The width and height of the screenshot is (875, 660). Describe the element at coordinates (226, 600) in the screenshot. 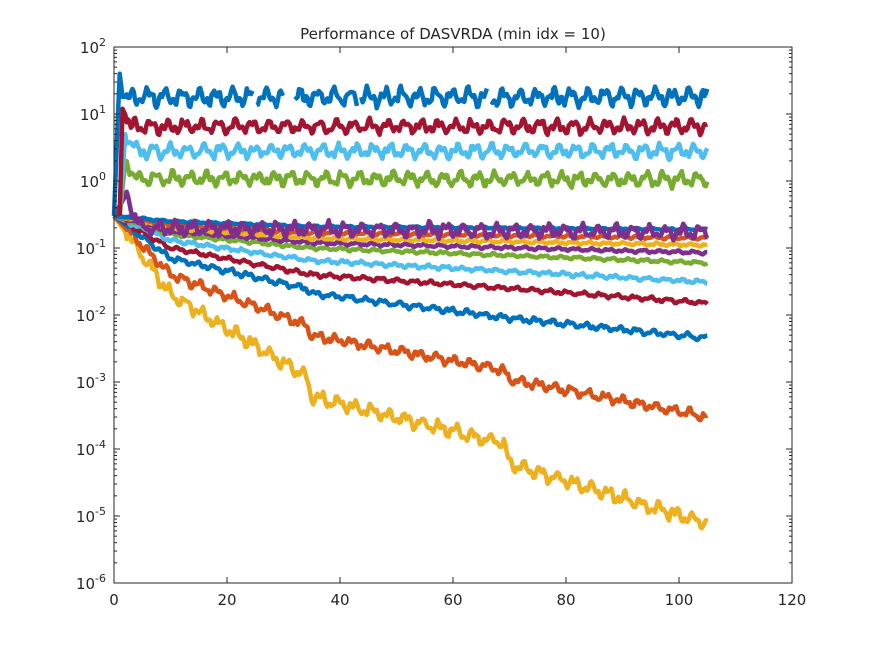

I see `x-tick-label: 20` at that location.